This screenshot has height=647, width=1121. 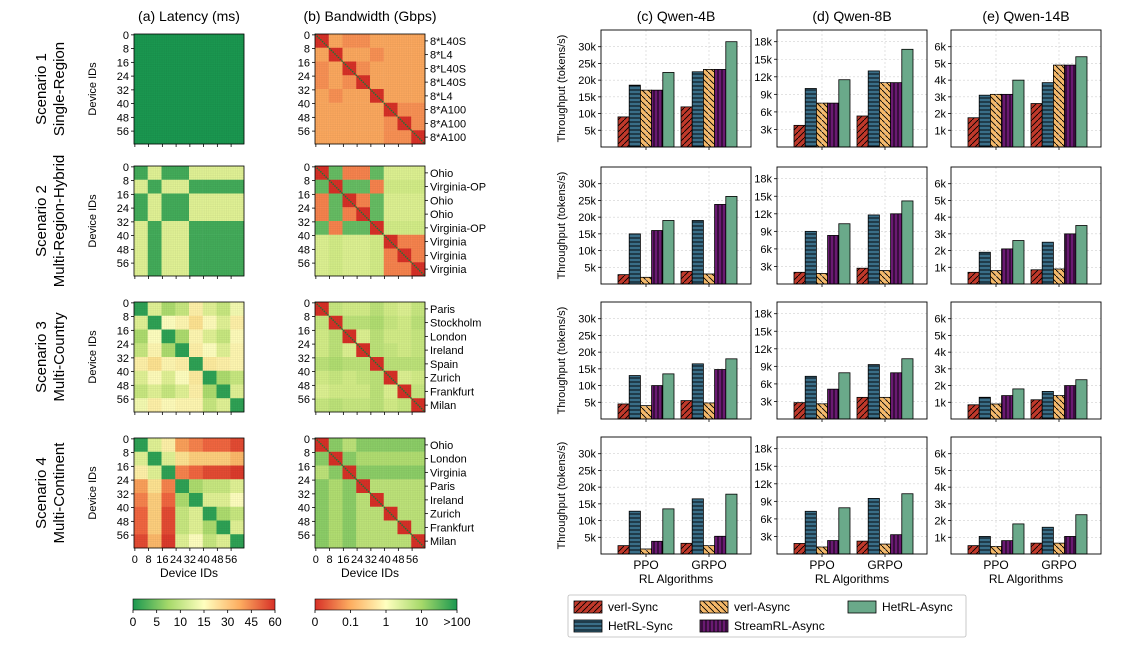 I want to click on scenario-label-line1: Scenario 1, so click(x=41, y=89).